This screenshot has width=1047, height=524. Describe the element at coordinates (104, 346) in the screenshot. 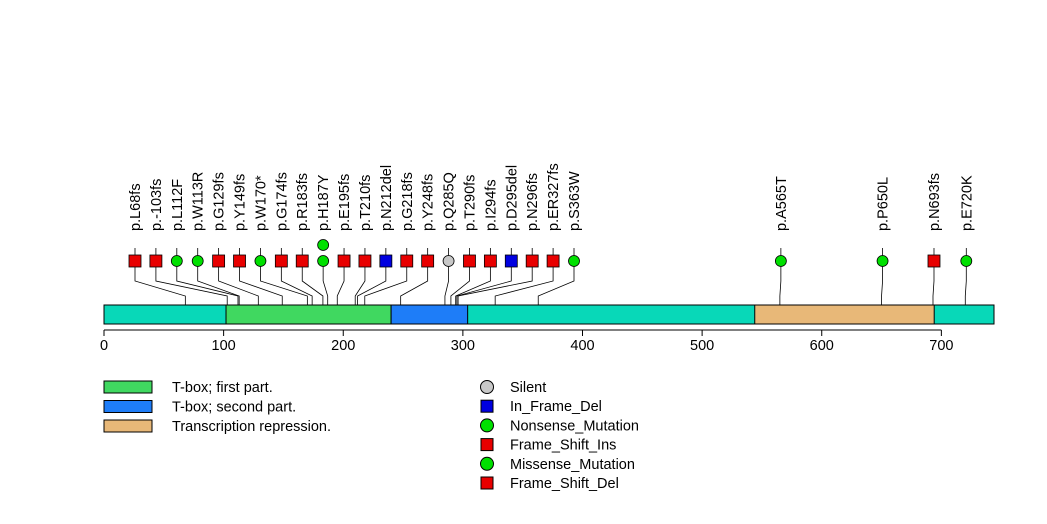

I see `x-tick-label: 0` at that location.